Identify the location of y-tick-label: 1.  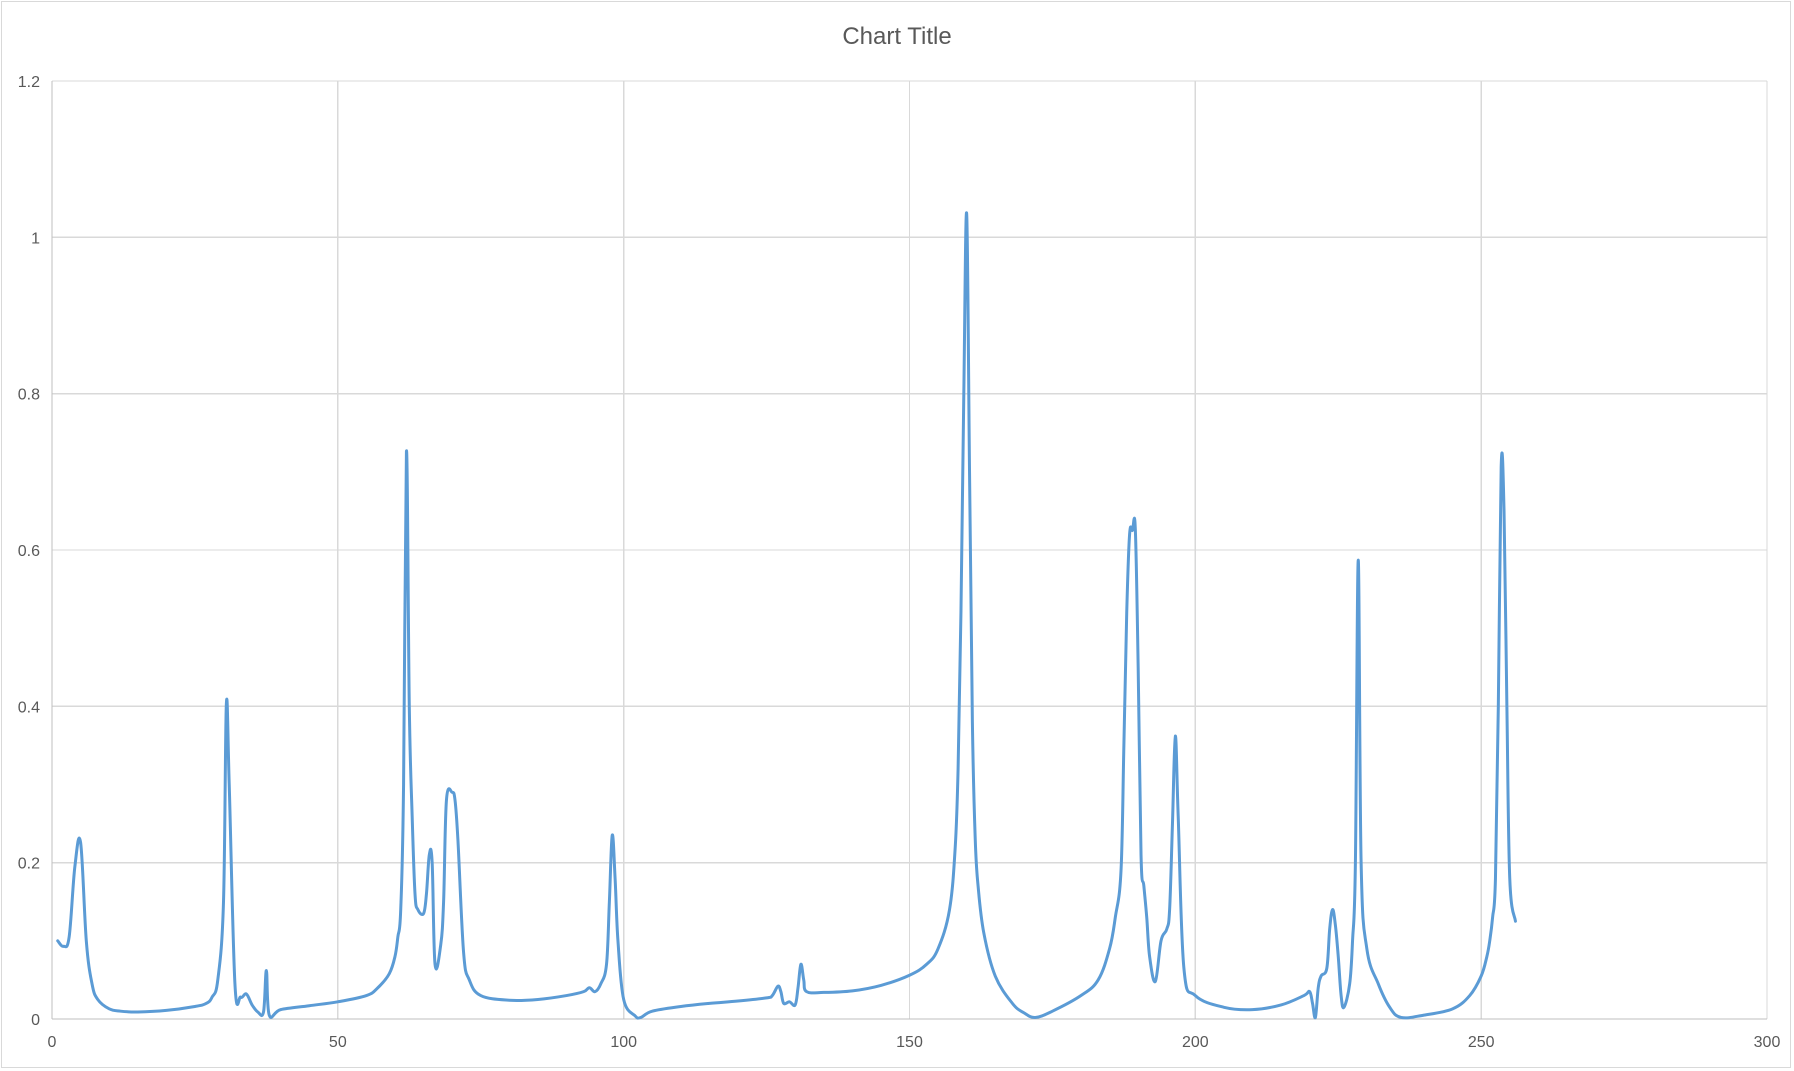
(35, 238).